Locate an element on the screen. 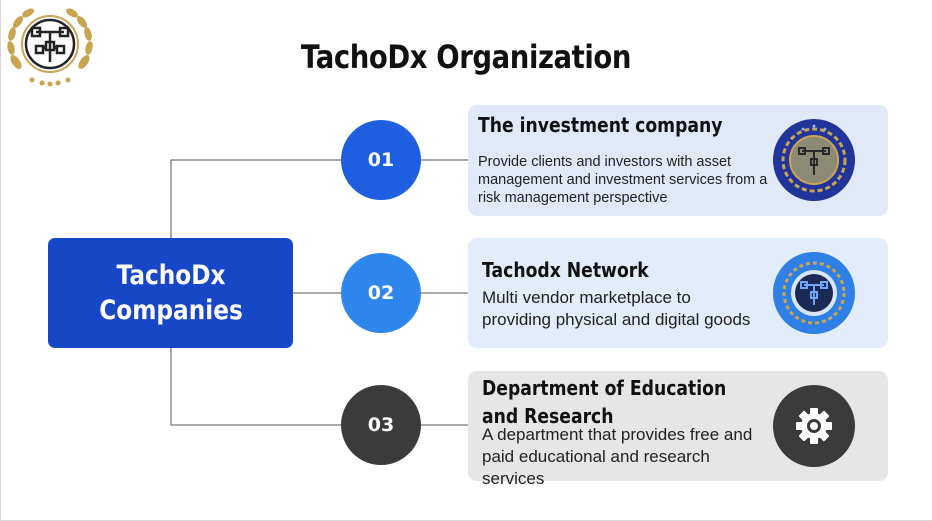 The width and height of the screenshot is (932, 521). card-title: Tachodx Network is located at coordinates (565, 270).